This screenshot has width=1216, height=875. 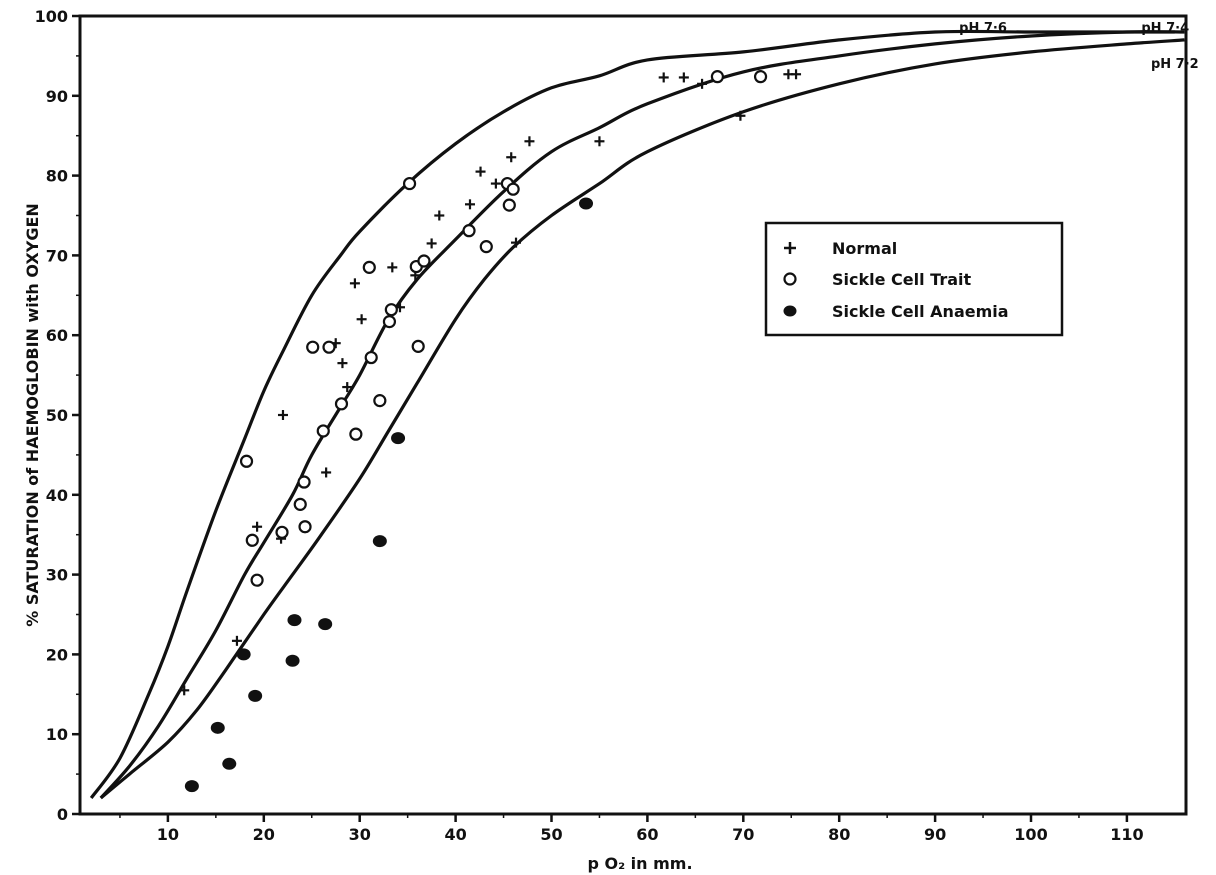 What do you see at coordinates (639, 863) in the screenshot?
I see `x-axis-title: p O₂ in mm.` at bounding box center [639, 863].